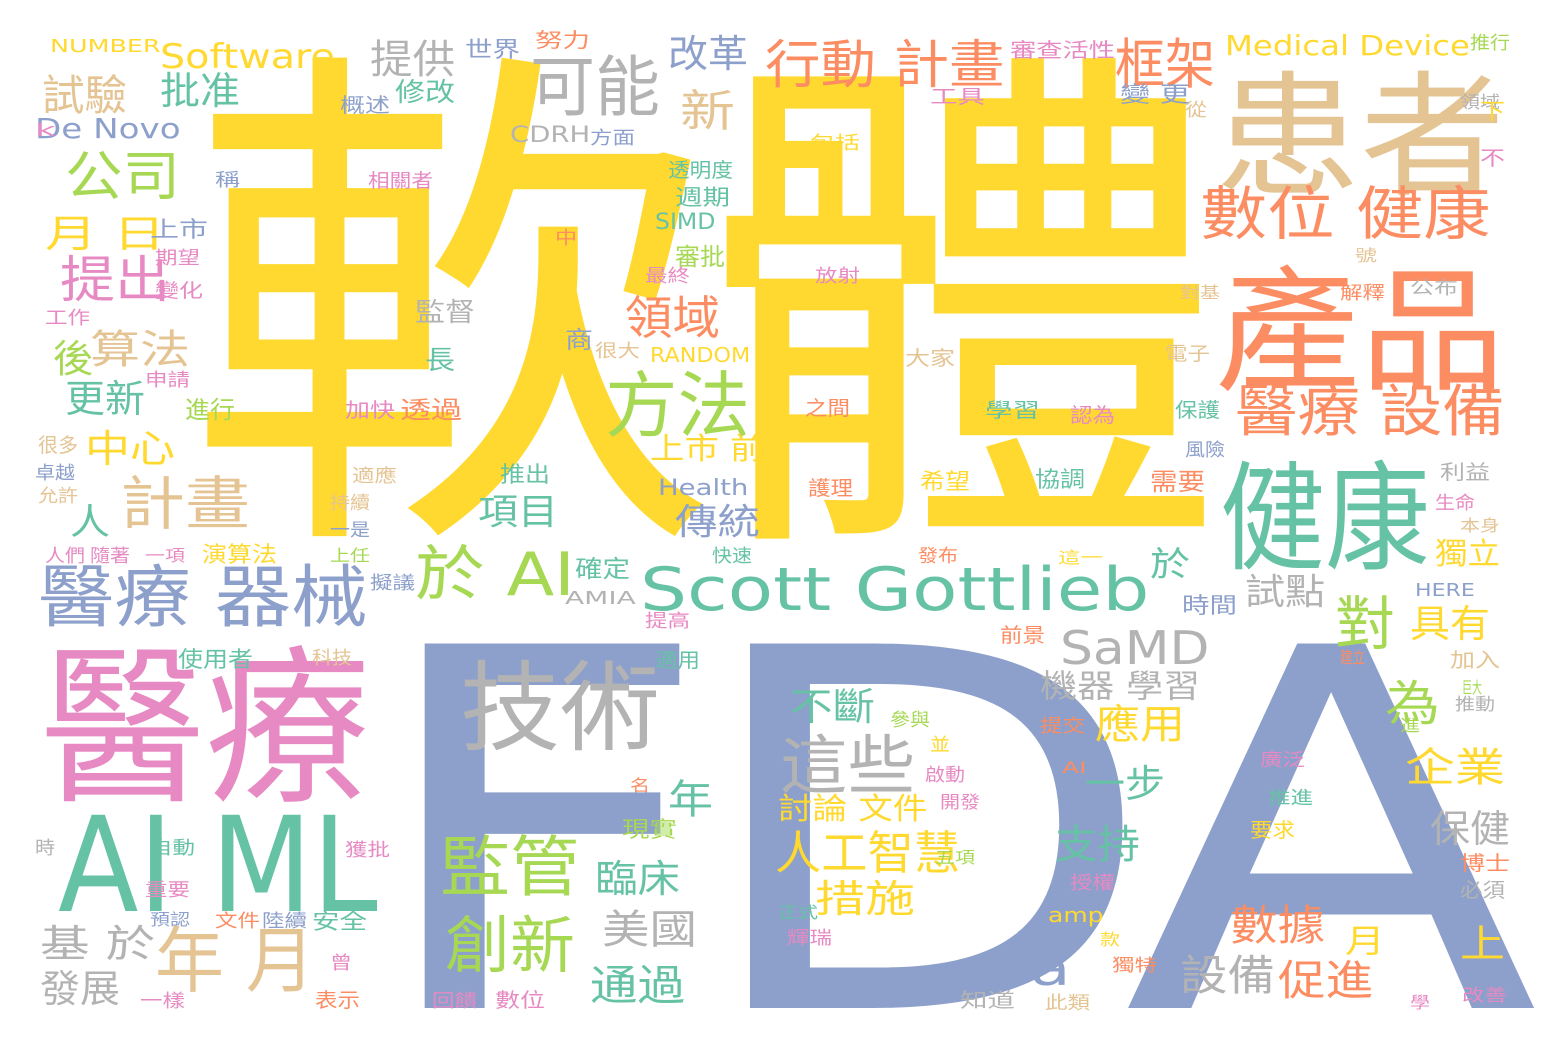 Image resolution: width=1548 pixels, height=1052 pixels. Describe the element at coordinates (1467, 554) in the screenshot. I see `cloud-word: 獨立` at that location.